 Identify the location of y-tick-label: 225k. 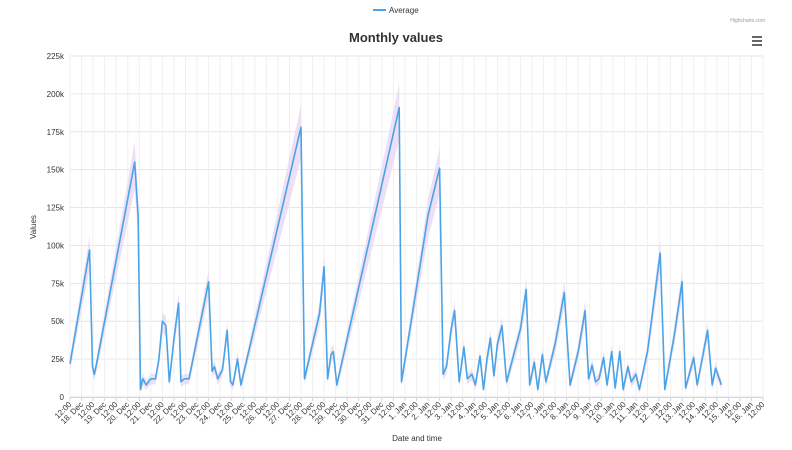
(56, 56).